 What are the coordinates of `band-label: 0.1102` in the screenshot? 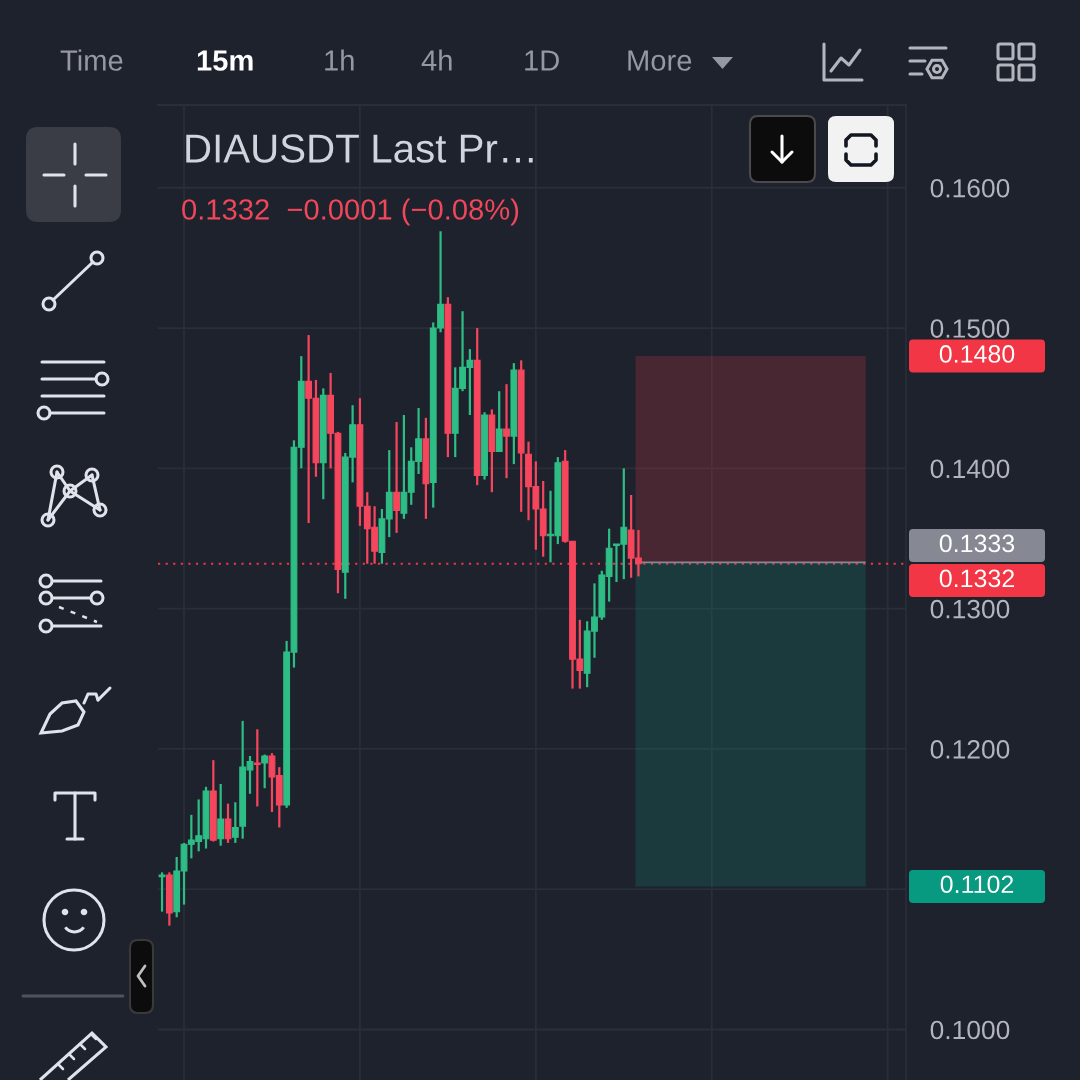 It's located at (977, 884).